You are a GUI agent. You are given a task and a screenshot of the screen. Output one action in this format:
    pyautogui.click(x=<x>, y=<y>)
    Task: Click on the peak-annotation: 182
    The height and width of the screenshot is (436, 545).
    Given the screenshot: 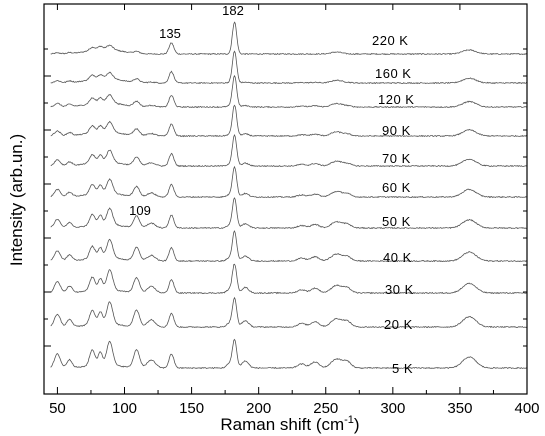 What is the action you would take?
    pyautogui.click(x=233, y=10)
    